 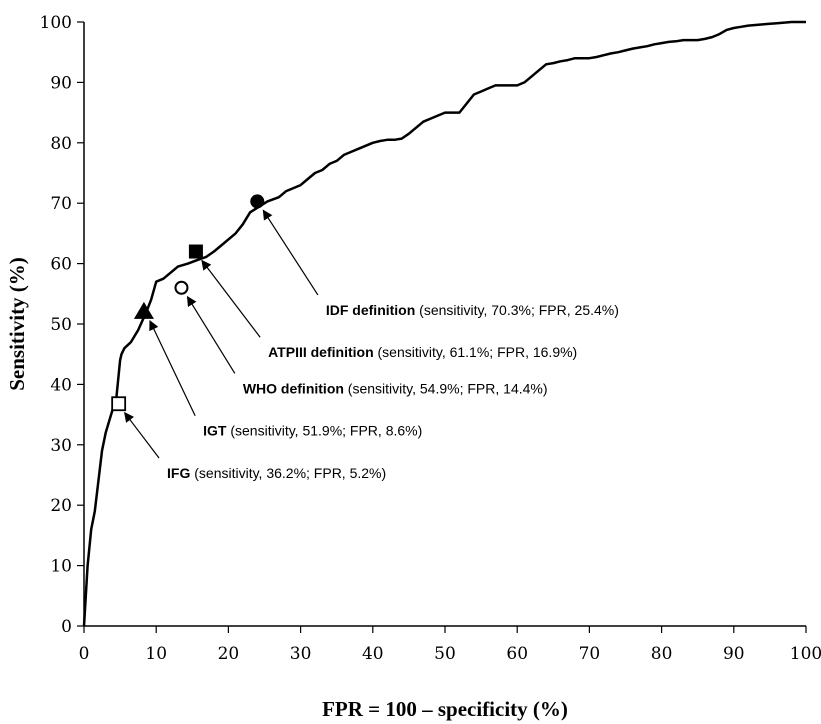 What do you see at coordinates (229, 654) in the screenshot?
I see `x-tick-label: 20` at bounding box center [229, 654].